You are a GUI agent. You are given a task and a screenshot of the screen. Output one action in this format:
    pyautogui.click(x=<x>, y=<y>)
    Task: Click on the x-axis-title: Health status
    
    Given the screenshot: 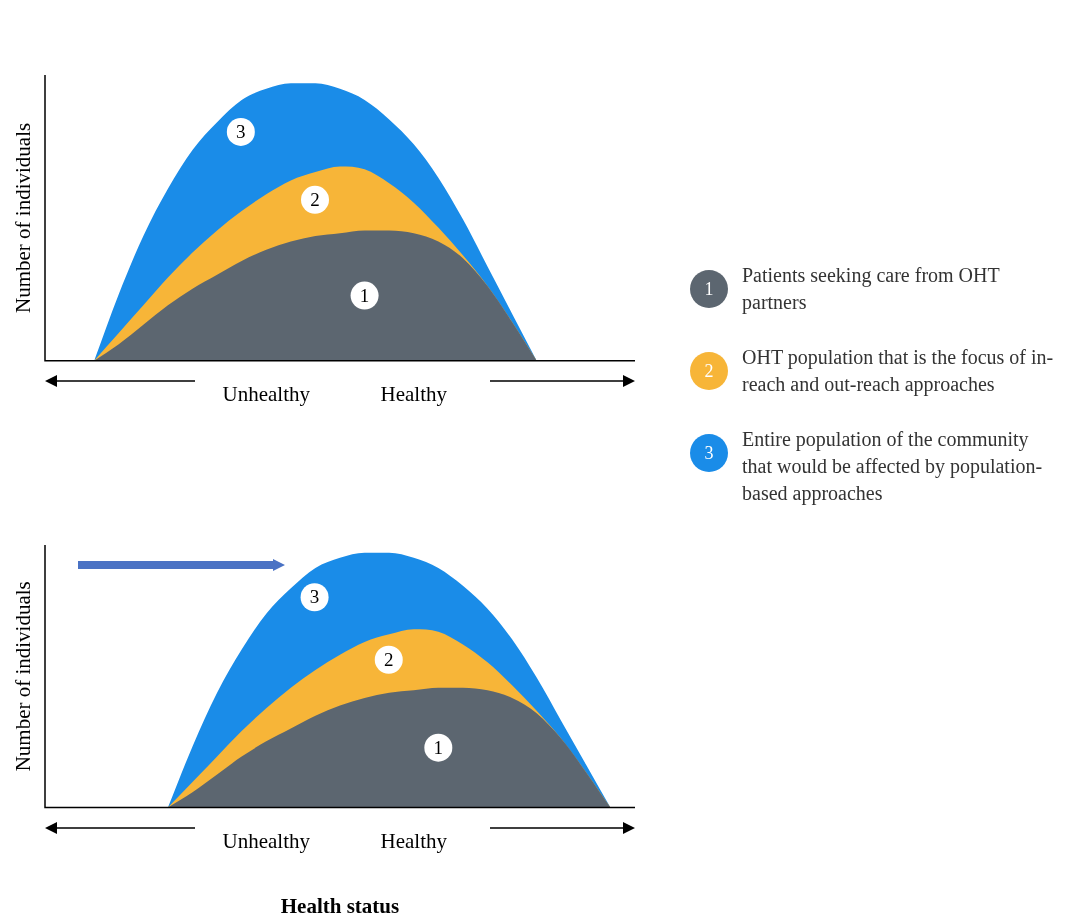 What is the action you would take?
    pyautogui.click(x=340, y=905)
    